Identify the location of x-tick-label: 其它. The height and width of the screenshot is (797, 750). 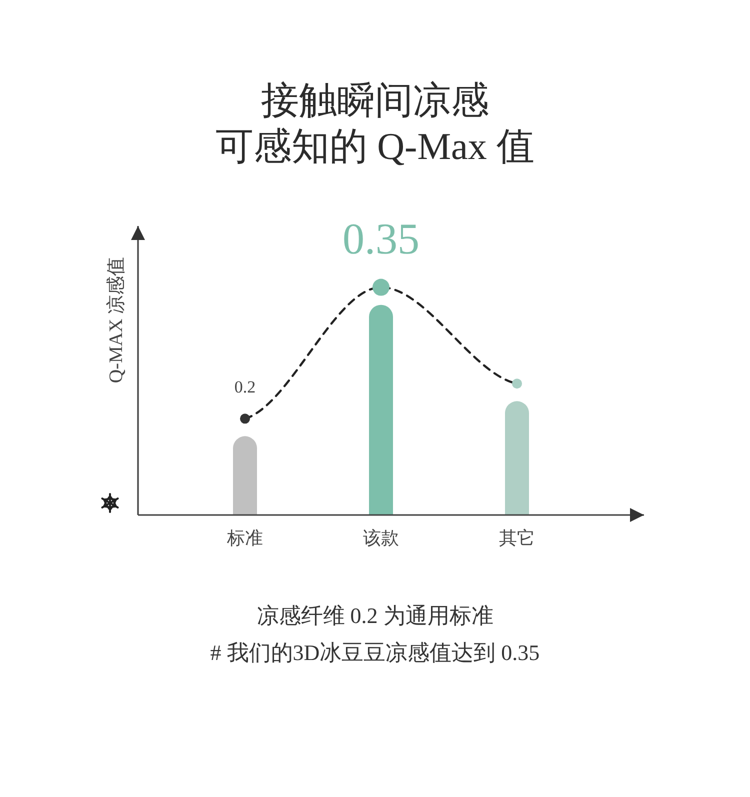
(517, 538).